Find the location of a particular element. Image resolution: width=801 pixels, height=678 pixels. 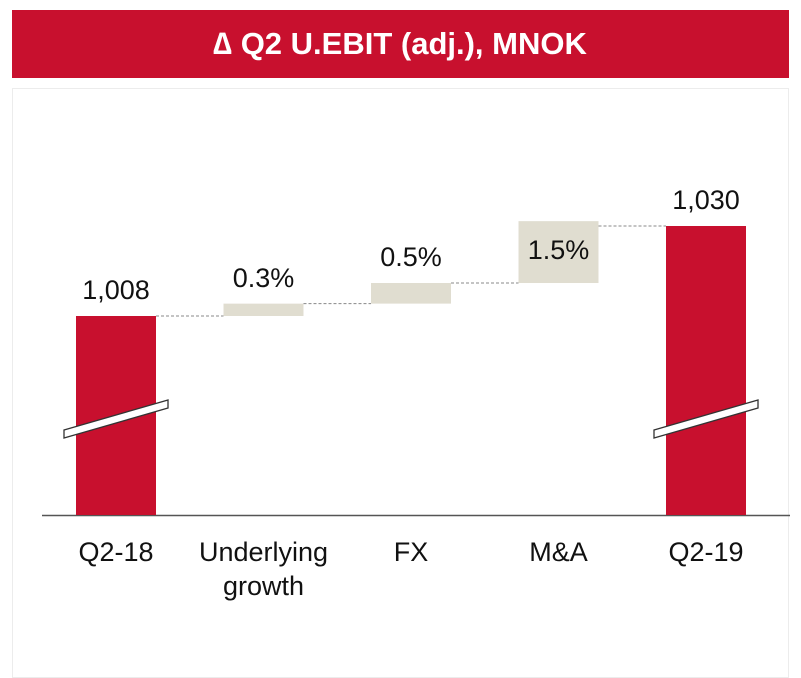

x-tick-label: Q2-18 is located at coordinates (116, 552).